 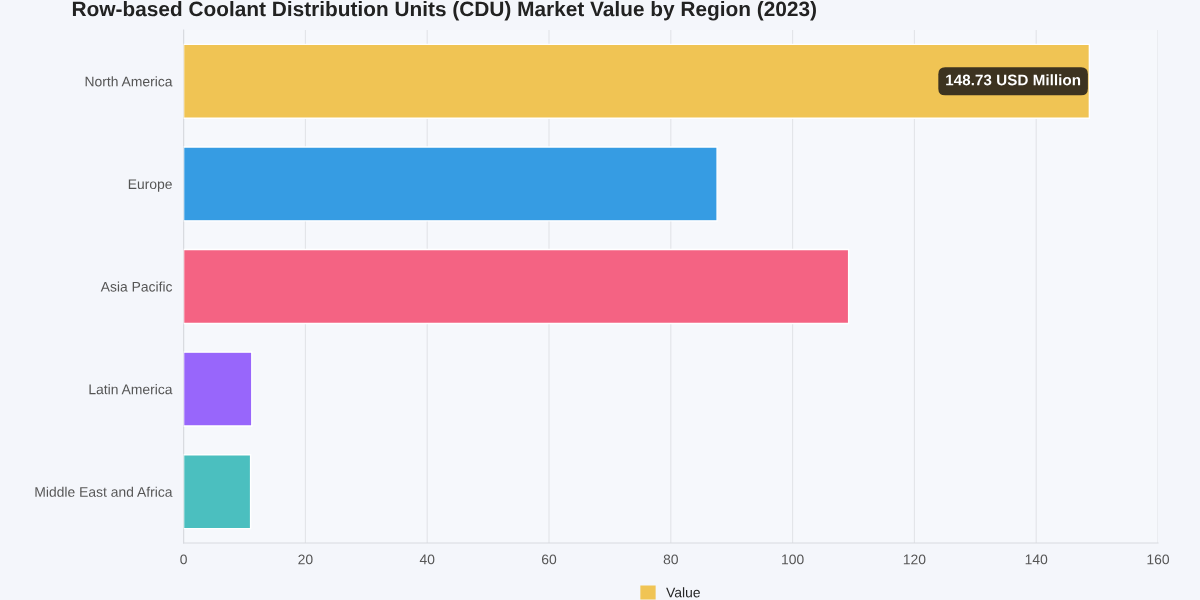 What do you see at coordinates (427, 559) in the screenshot?
I see `x-tick-label: 40` at bounding box center [427, 559].